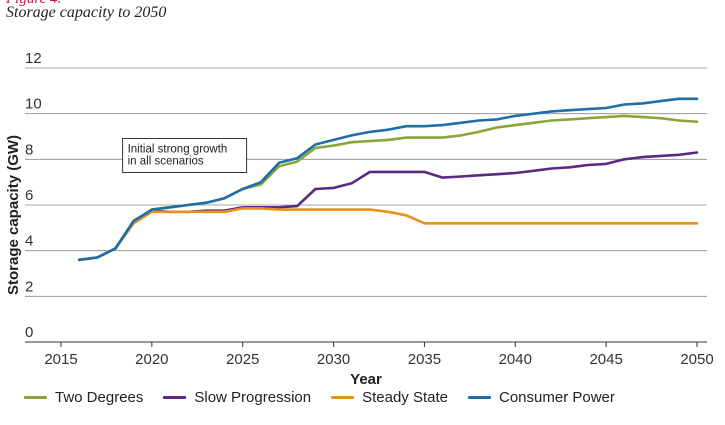 This screenshot has width=725, height=425. I want to click on y-tick-label: 10, so click(33, 104).